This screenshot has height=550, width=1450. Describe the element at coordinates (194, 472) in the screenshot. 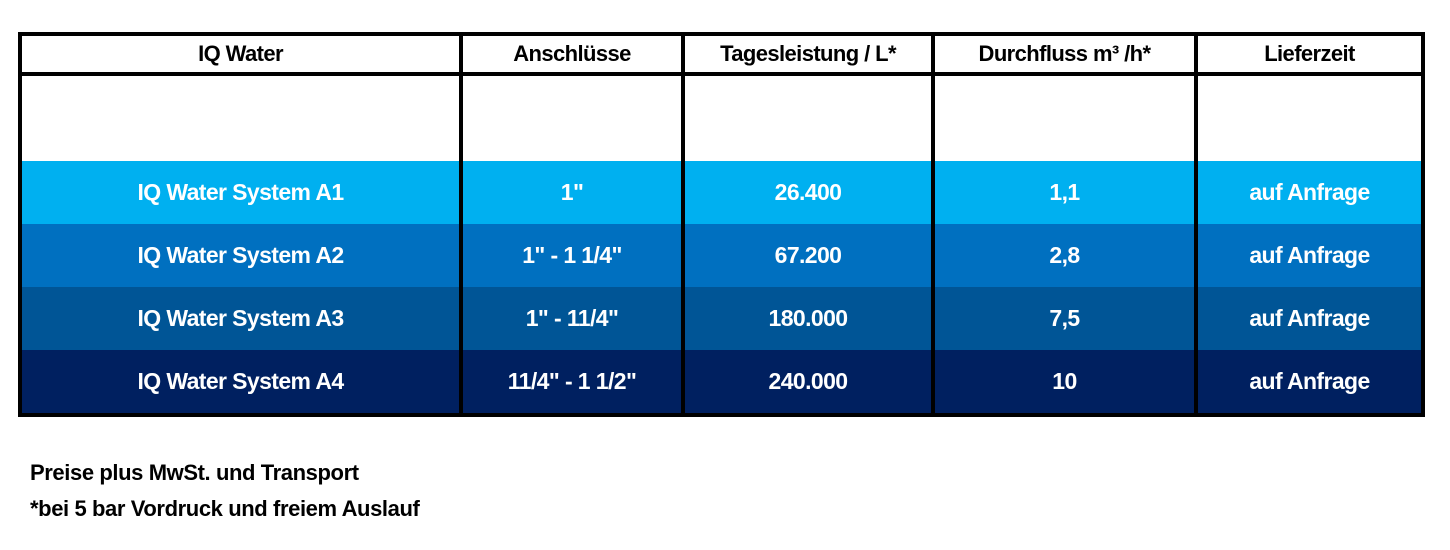

I see `note-prices: Preise plus MwSt. und Transport` at that location.